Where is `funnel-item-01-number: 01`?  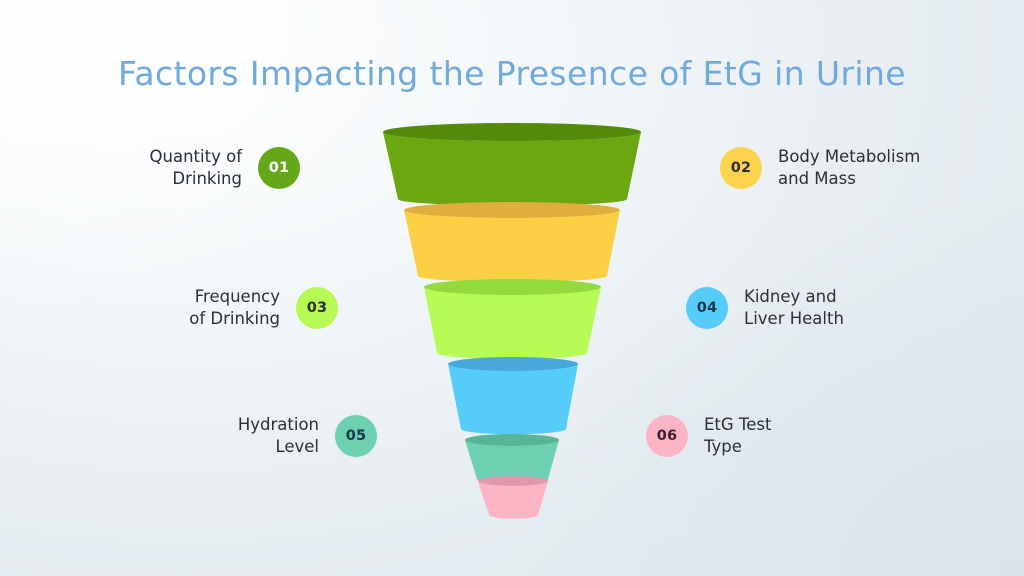
funnel-item-01-number: 01 is located at coordinates (279, 167).